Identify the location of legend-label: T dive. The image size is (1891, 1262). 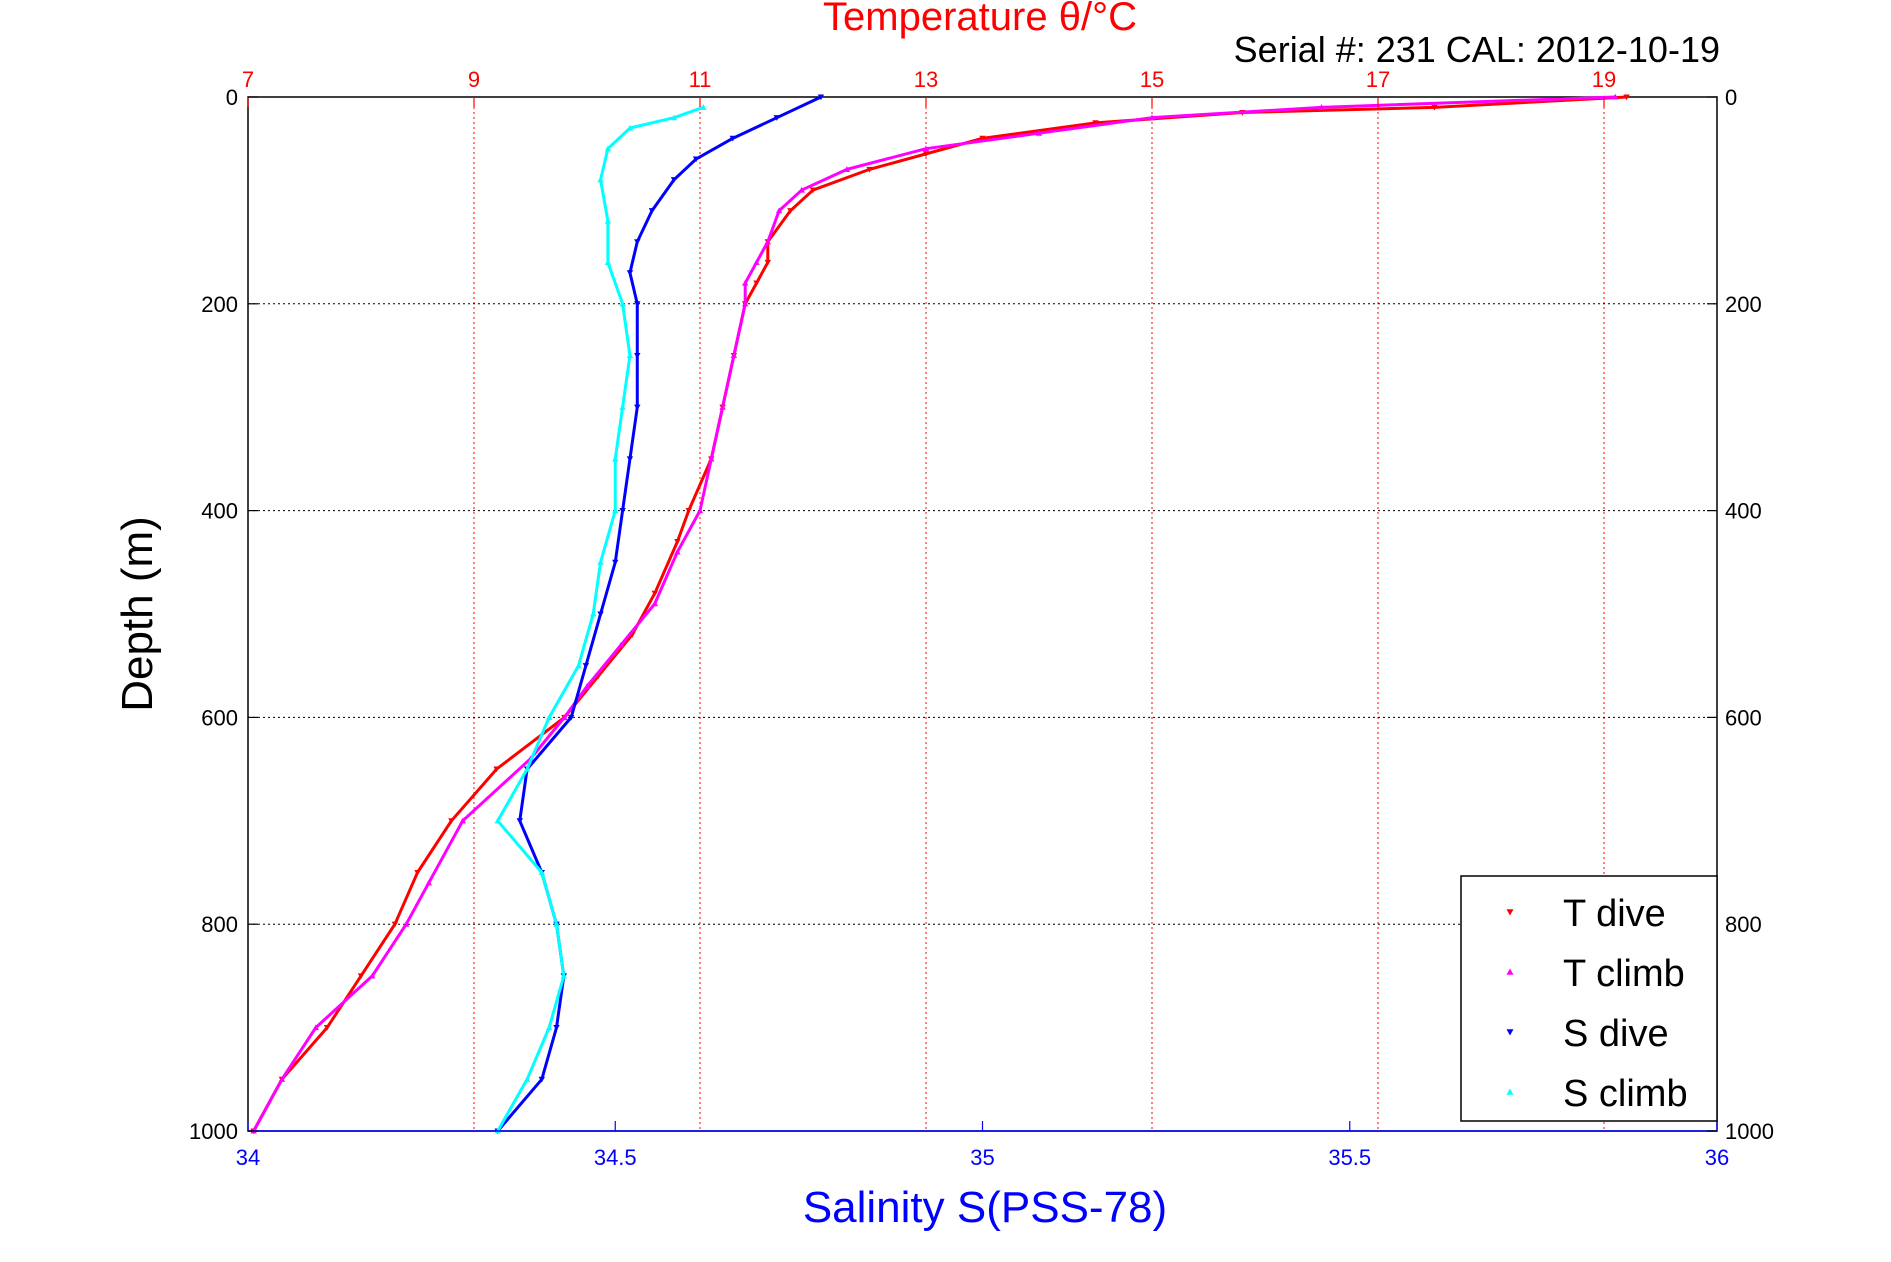
(1614, 914).